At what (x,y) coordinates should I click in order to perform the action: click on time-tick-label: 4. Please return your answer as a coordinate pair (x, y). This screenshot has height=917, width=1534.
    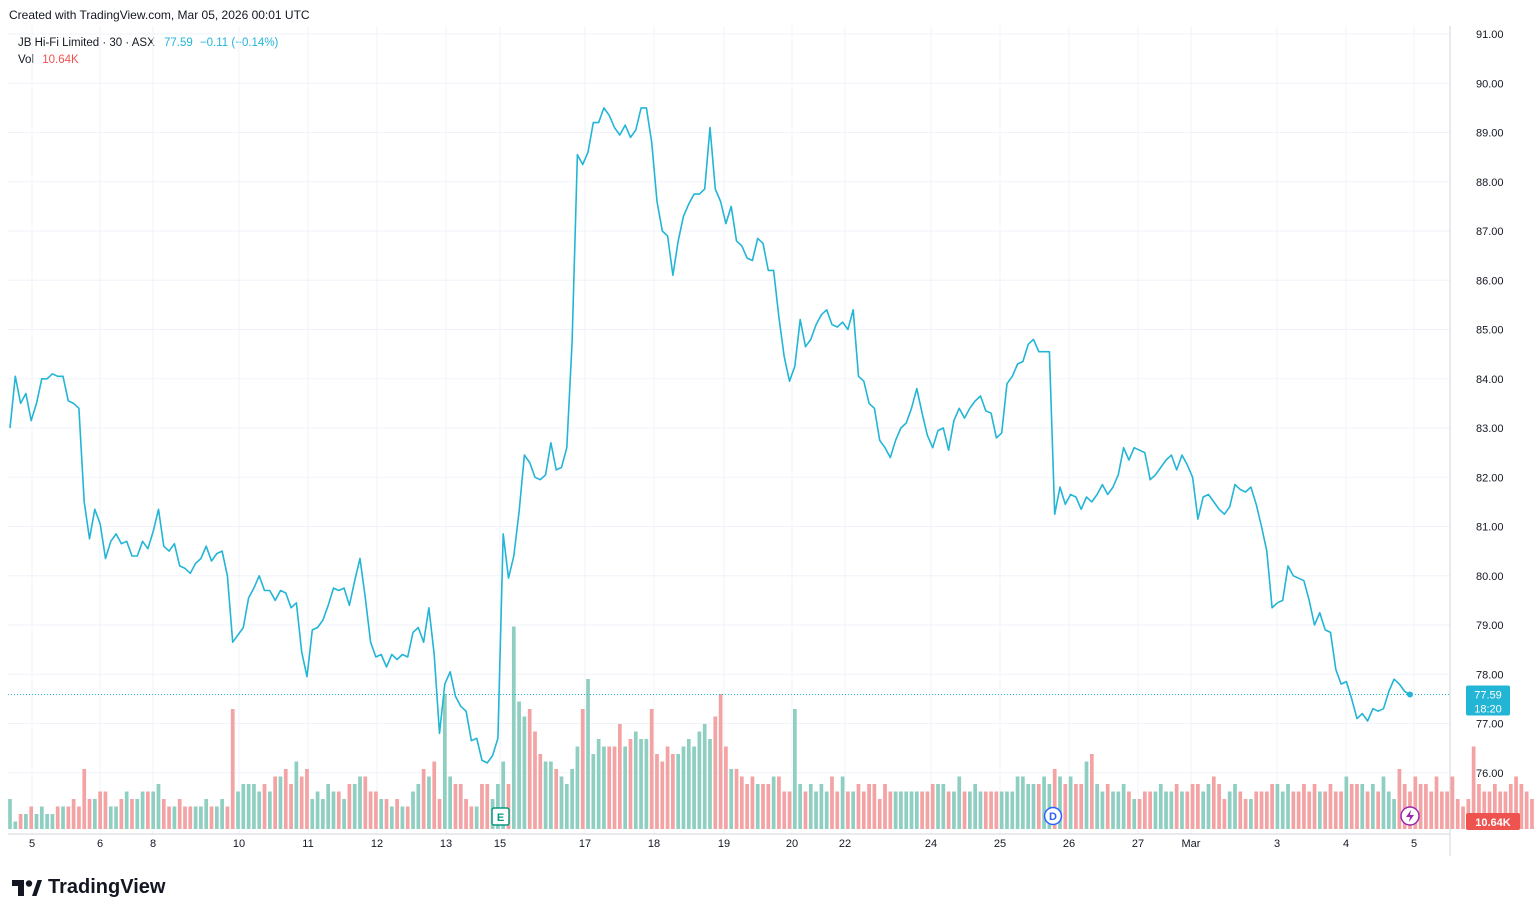
    Looking at the image, I should click on (1346, 844).